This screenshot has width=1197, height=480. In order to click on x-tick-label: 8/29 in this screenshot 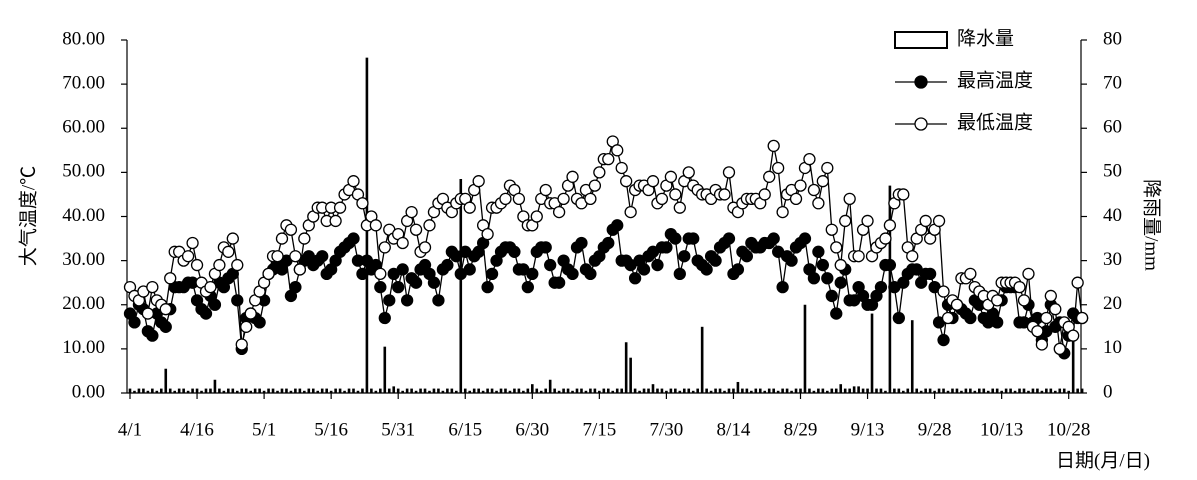, I will do `click(801, 429)`.